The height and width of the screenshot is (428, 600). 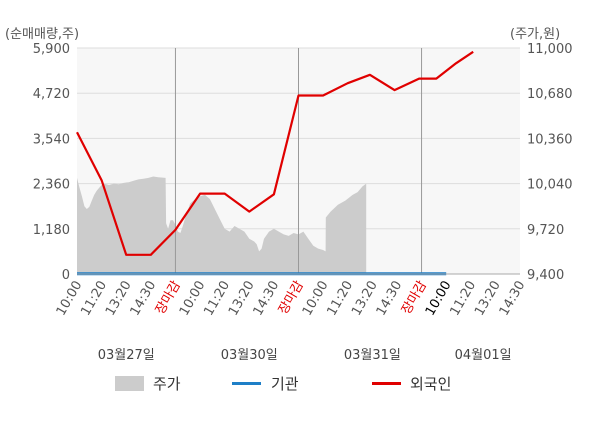 I want to click on price-area, so click(x=222, y=225).